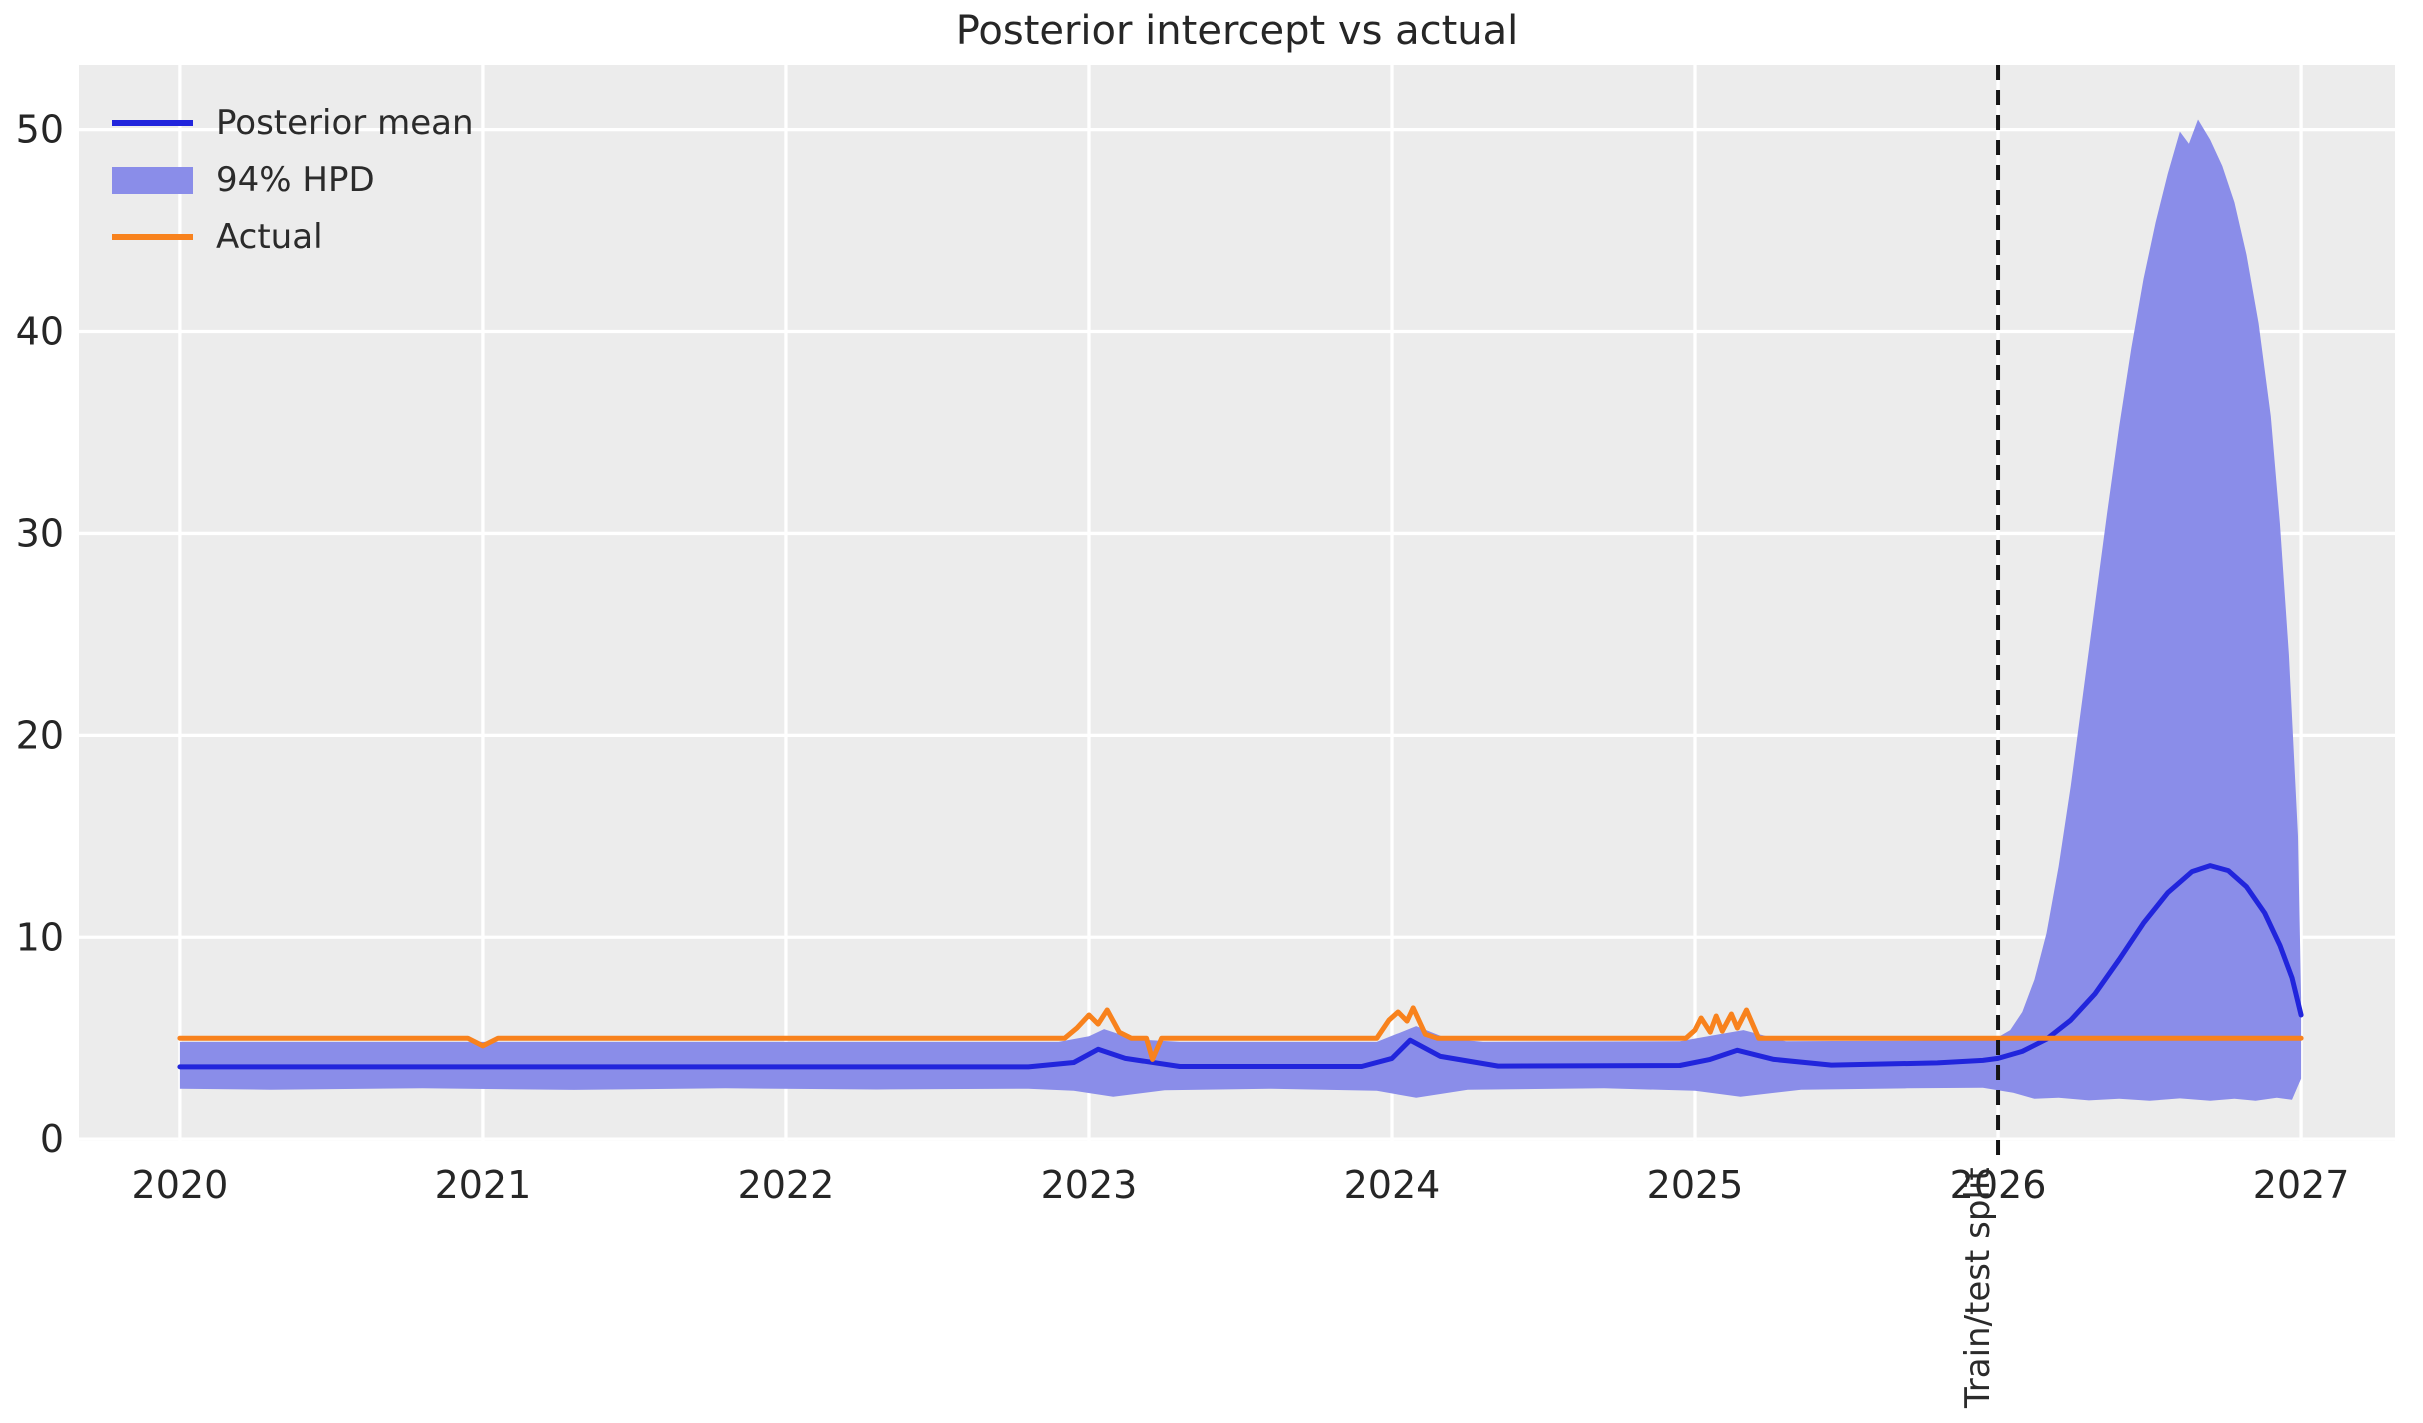  Describe the element at coordinates (40, 332) in the screenshot. I see `y-tick-label: 40` at that location.